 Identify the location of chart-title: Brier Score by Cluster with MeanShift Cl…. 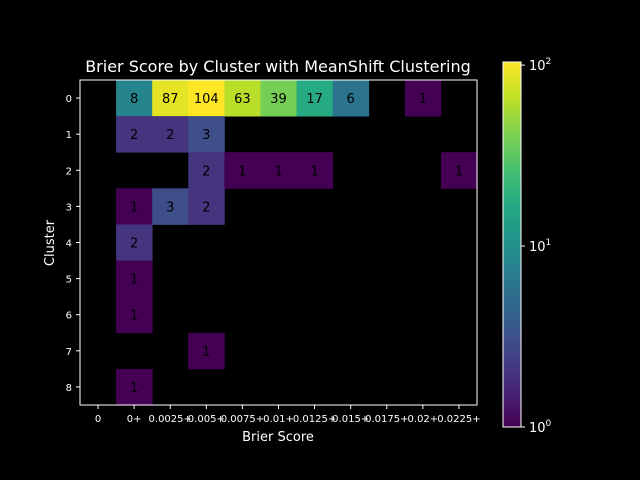
(278, 66).